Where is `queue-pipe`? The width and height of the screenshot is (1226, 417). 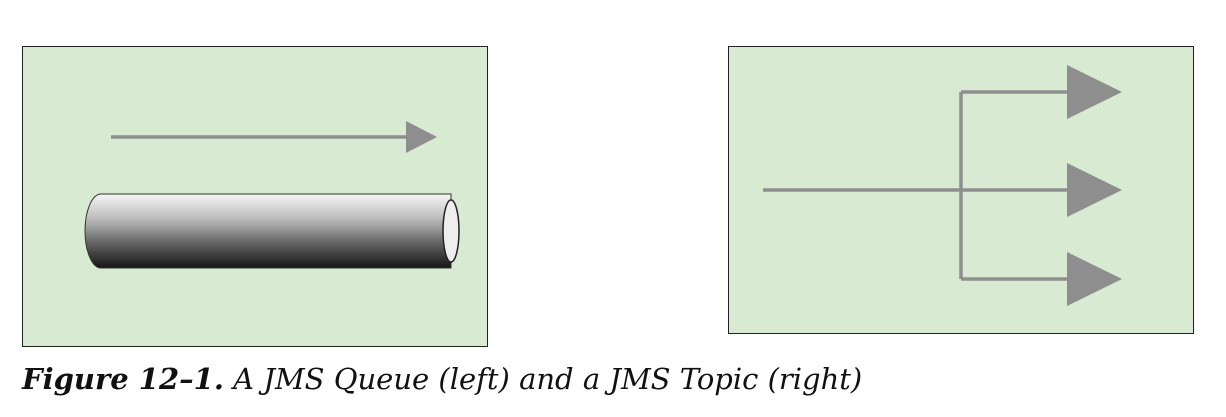 queue-pipe is located at coordinates (272, 231).